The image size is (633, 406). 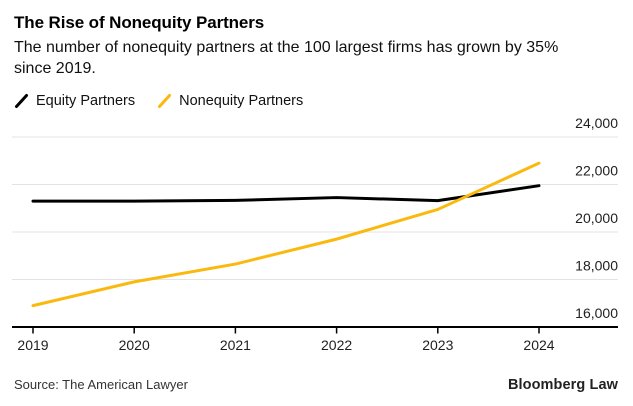 What do you see at coordinates (286, 193) in the screenshot?
I see `equity-partners-line` at bounding box center [286, 193].